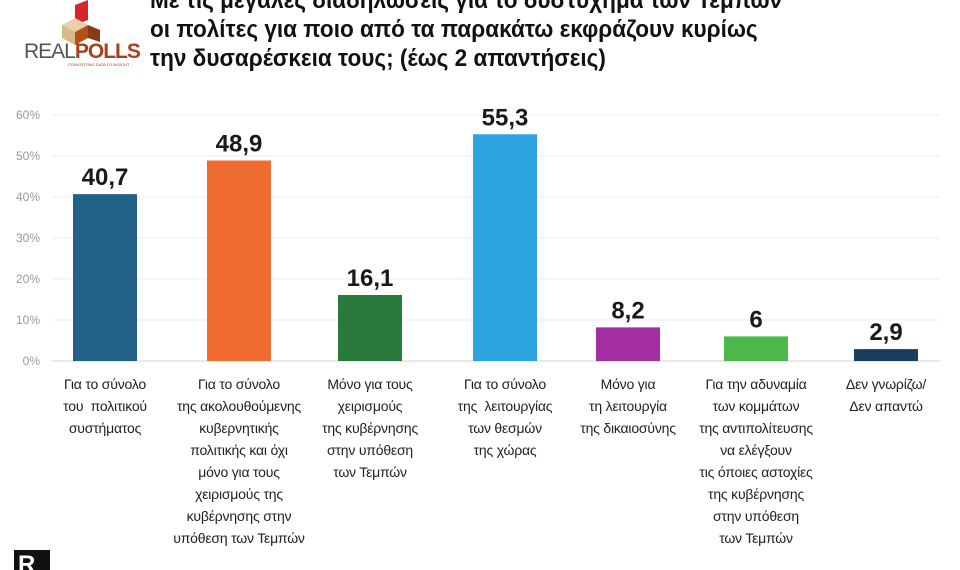  I want to click on data-label: 2,9, so click(885, 332).